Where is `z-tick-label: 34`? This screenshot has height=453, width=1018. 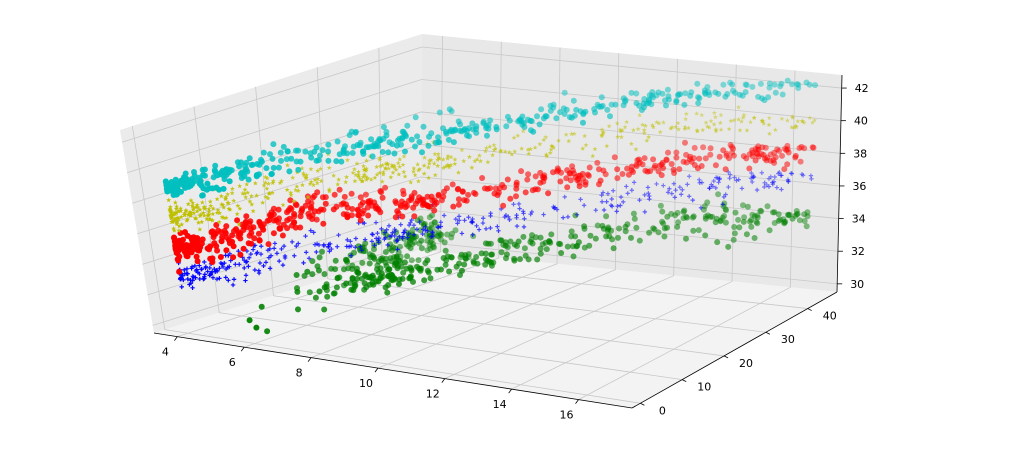
z-tick-label: 34 is located at coordinates (859, 219).